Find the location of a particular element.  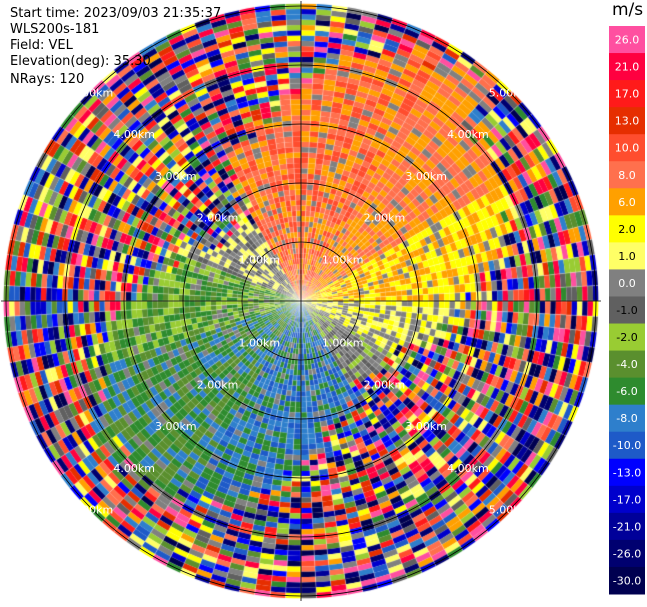

colorbar-tick-label: -6.0 is located at coordinates (626, 391).